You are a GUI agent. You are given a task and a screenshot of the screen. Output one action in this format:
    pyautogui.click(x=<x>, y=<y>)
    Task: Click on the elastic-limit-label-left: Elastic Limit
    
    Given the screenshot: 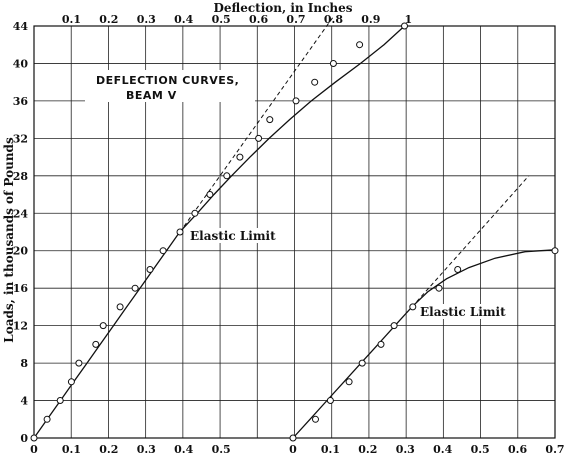 What is the action you would take?
    pyautogui.click(x=233, y=236)
    